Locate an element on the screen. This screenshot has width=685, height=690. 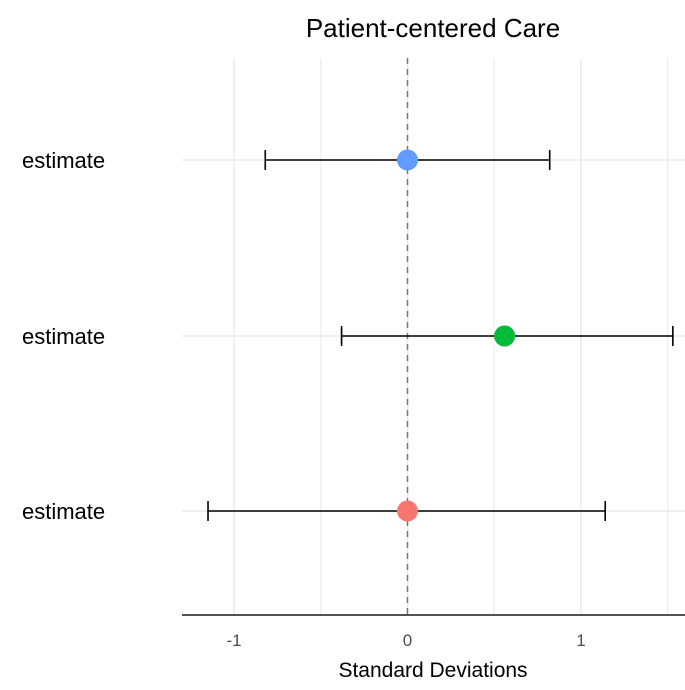
x-tick-label: -1 is located at coordinates (233, 640).